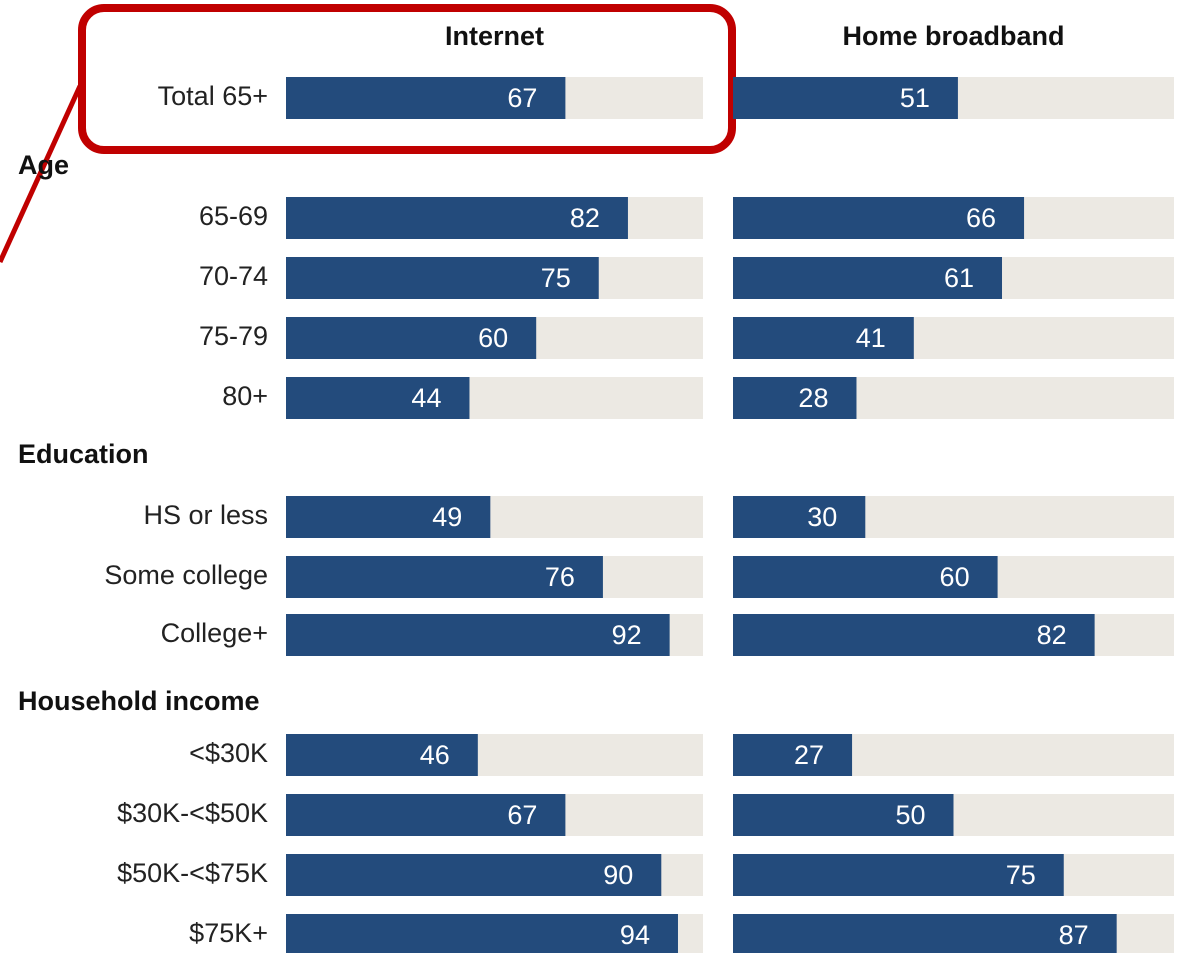 The height and width of the screenshot is (953, 1180). I want to click on value-label: 44, so click(426, 398).